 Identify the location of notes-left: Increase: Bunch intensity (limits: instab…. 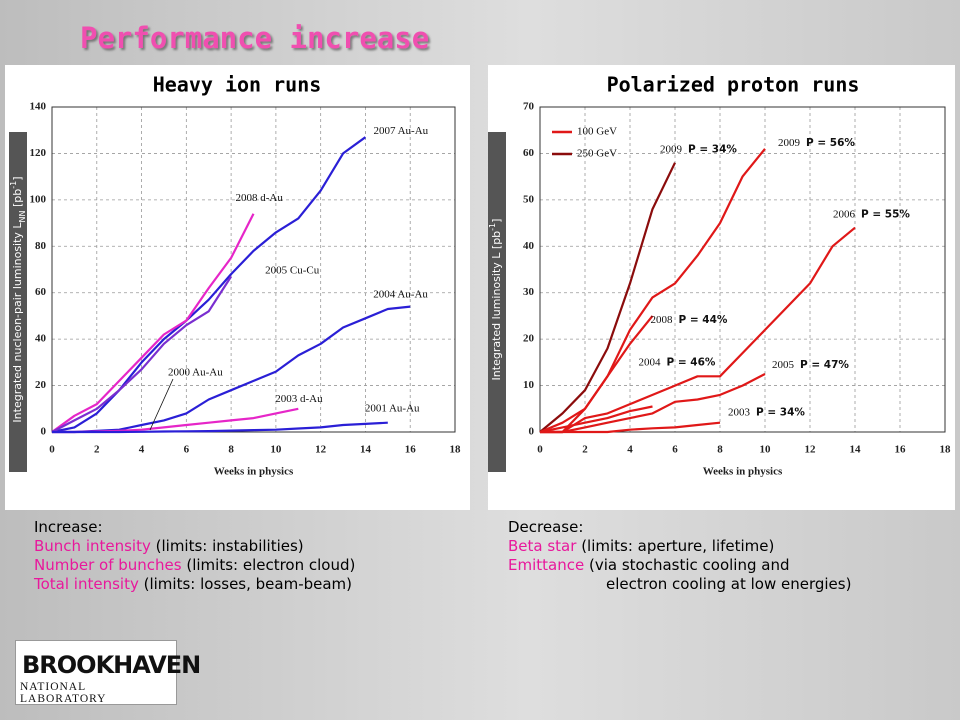
(194, 556).